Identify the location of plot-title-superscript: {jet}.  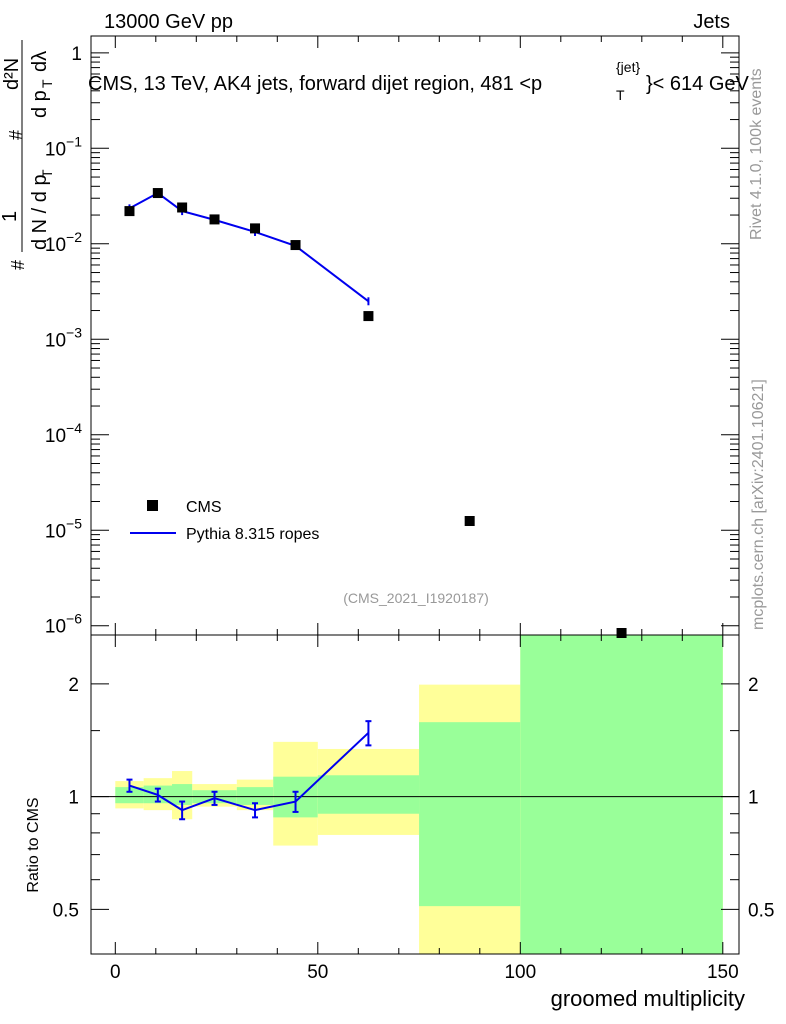
(628, 67).